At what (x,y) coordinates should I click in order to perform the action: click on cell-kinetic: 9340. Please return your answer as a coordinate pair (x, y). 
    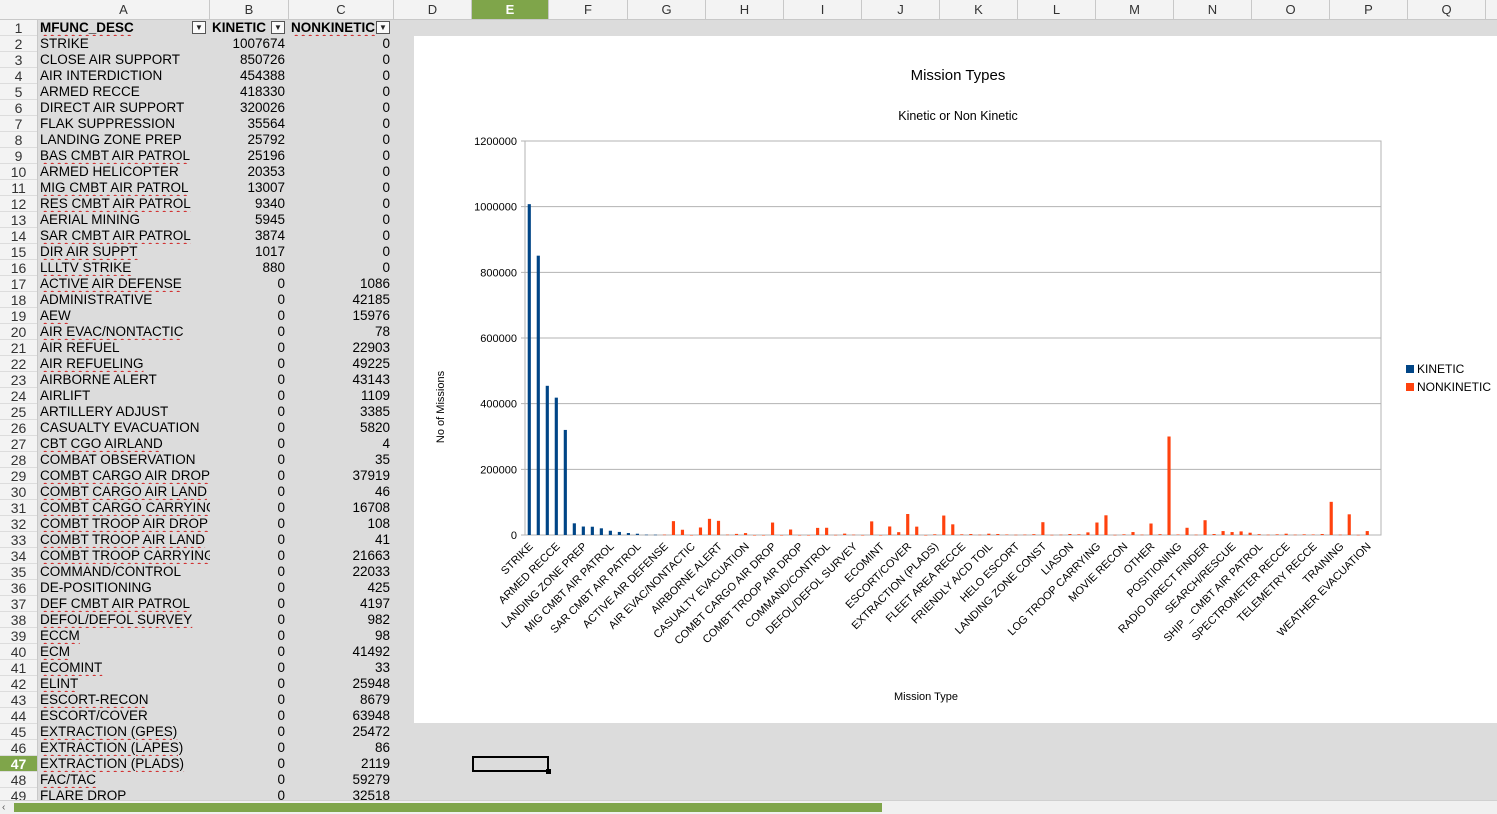
    Looking at the image, I should click on (269, 203).